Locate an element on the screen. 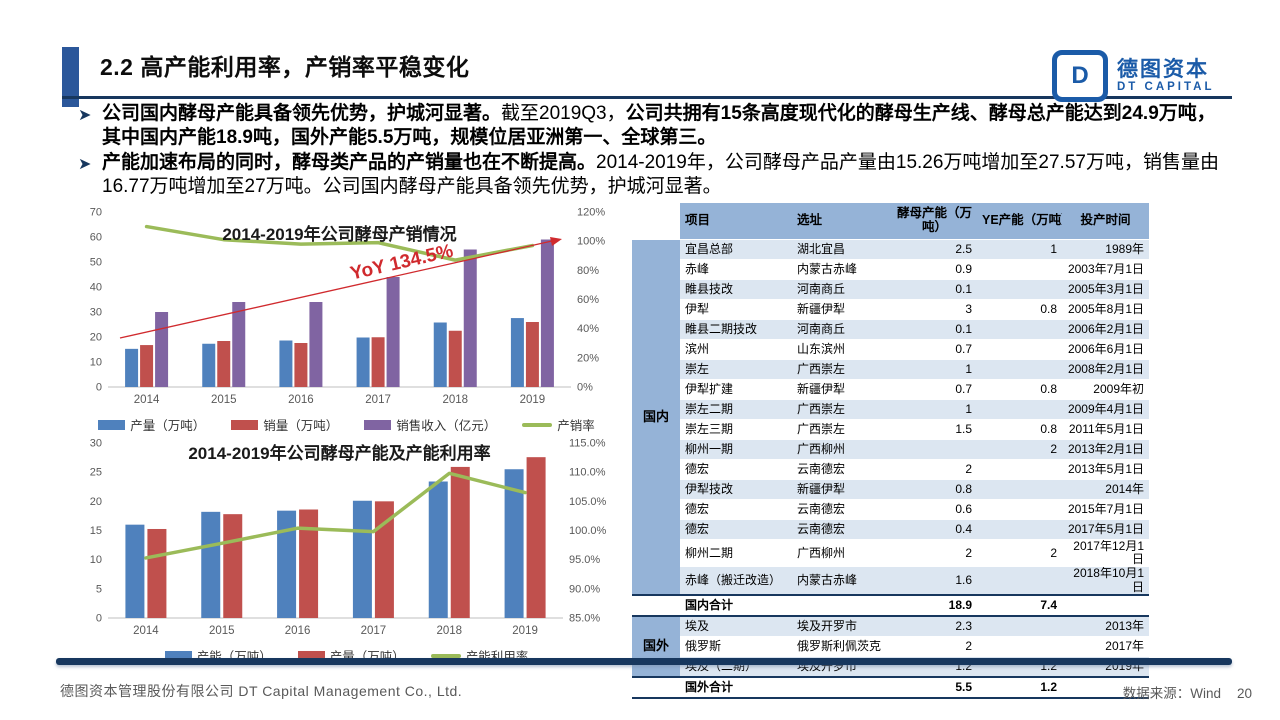 The image size is (1280, 720). table-row: 伊犁扩建 新疆伊犁 0.7 0.8 2009年初 is located at coordinates (890, 389).